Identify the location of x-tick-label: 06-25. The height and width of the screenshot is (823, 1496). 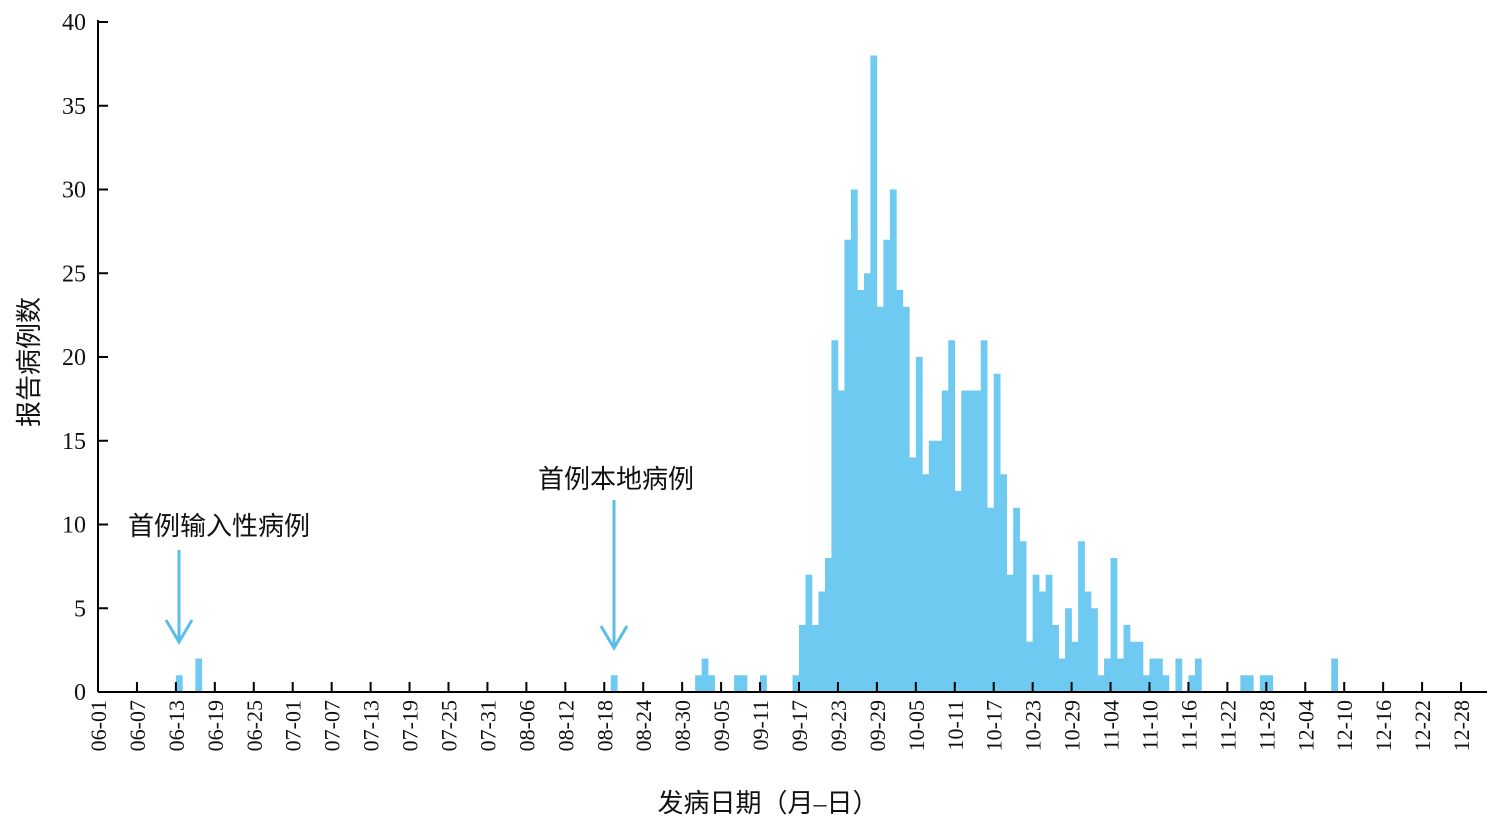
(254, 725).